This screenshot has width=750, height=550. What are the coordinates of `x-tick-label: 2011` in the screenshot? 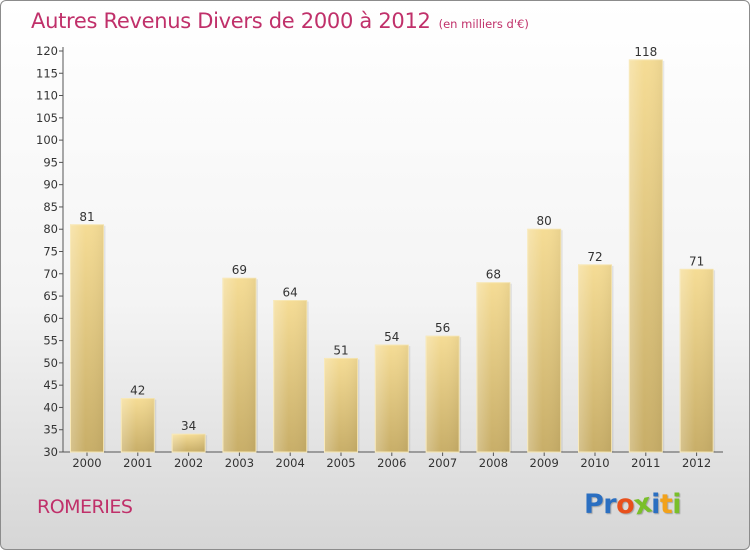 It's located at (645, 463).